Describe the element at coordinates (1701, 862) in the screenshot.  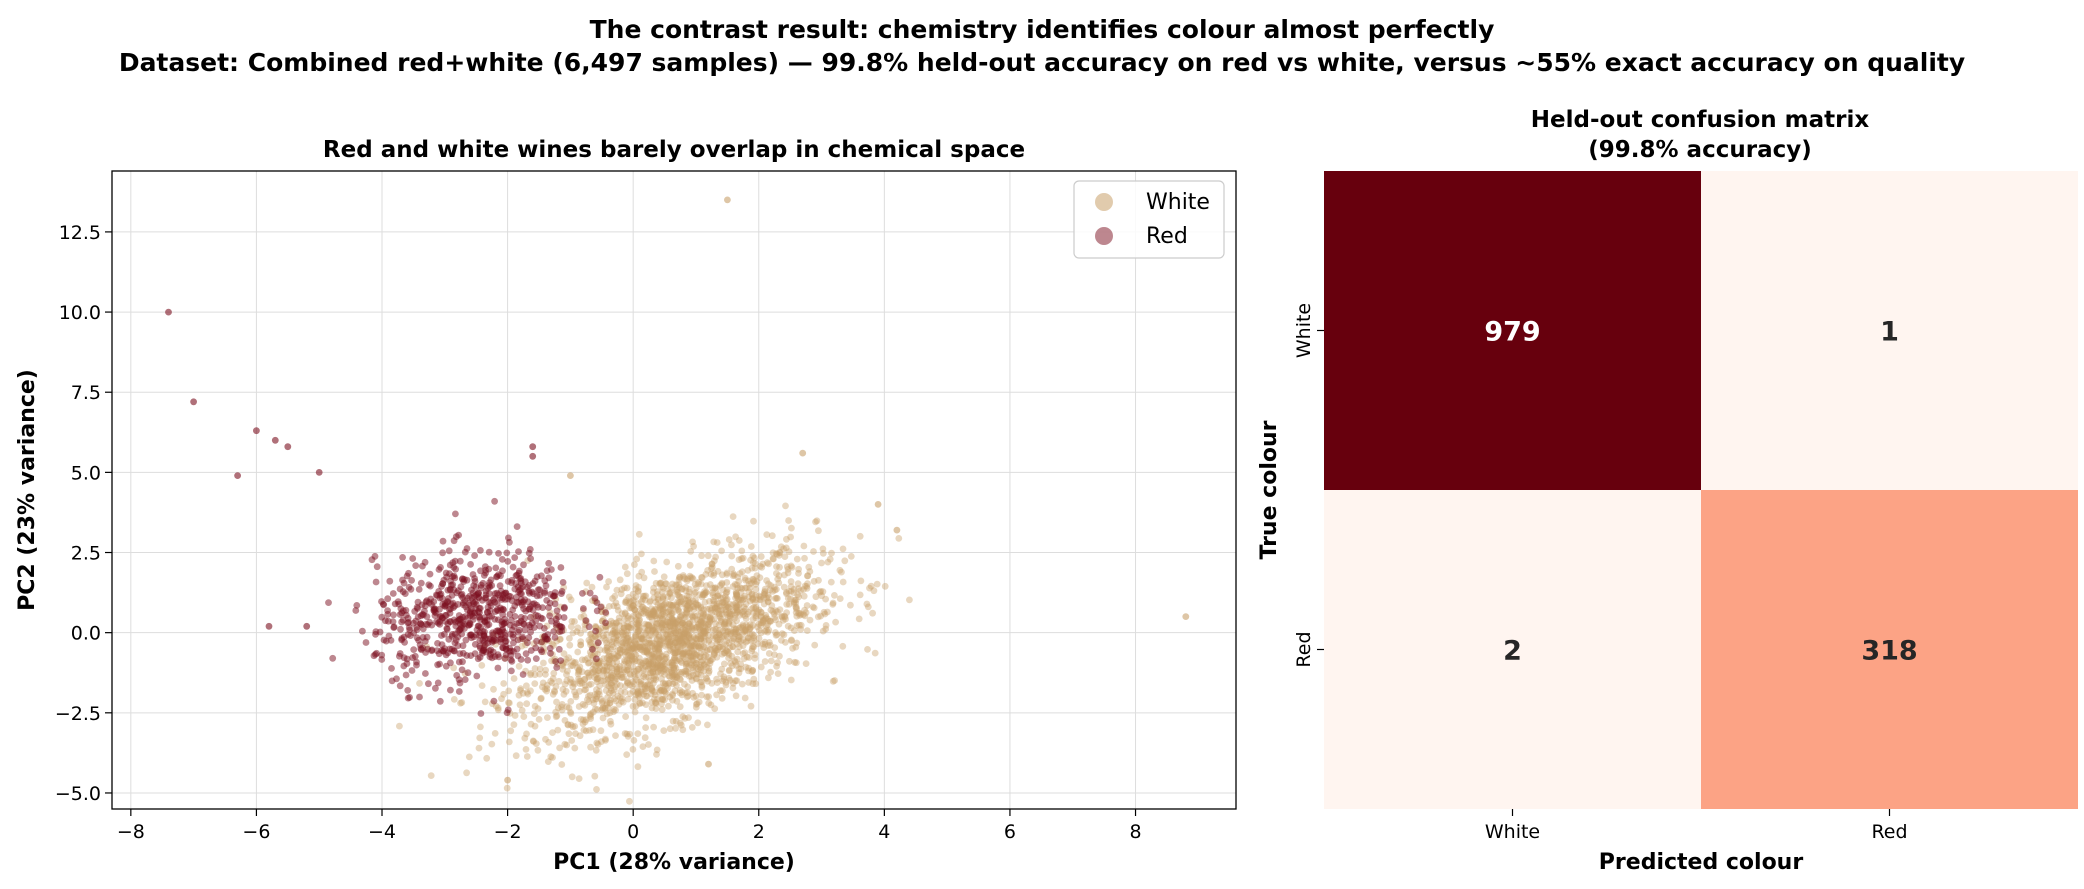
I see `cm-xlabel: Predicted colour` at that location.